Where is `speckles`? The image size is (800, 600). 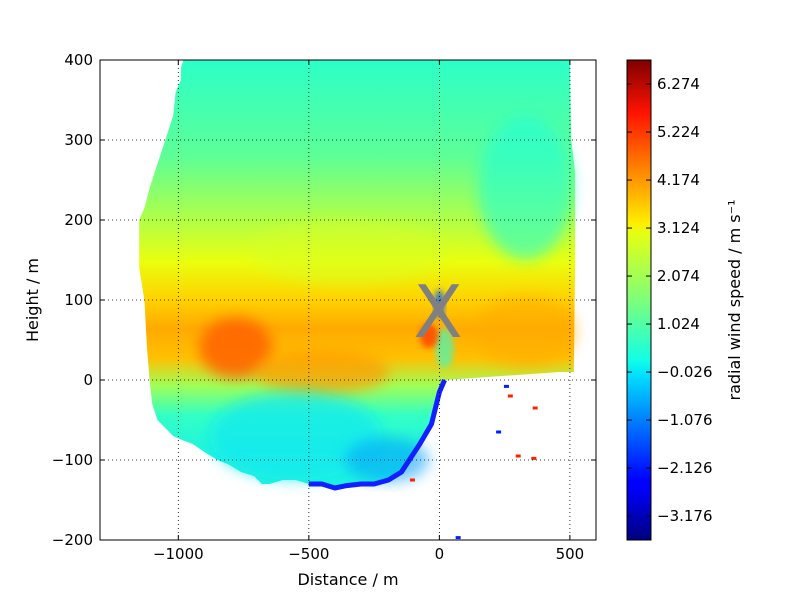 speckles is located at coordinates (473, 462).